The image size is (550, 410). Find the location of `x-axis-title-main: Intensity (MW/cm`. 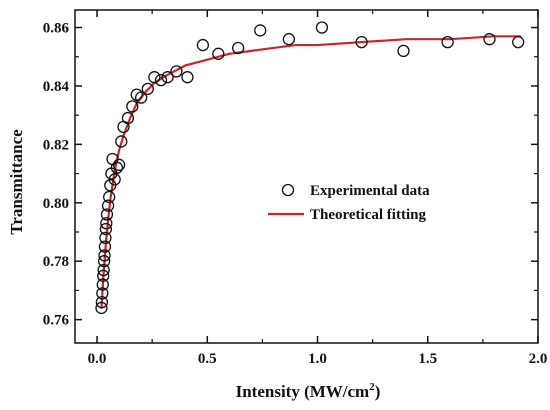

x-axis-title-main: Intensity (MW/cm is located at coordinates (303, 391).